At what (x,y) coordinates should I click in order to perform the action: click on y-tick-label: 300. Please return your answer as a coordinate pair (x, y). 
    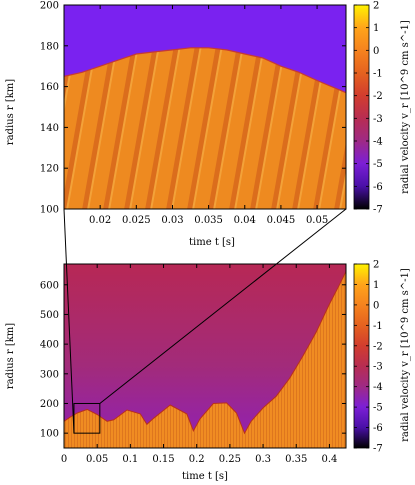
    Looking at the image, I should click on (49, 374).